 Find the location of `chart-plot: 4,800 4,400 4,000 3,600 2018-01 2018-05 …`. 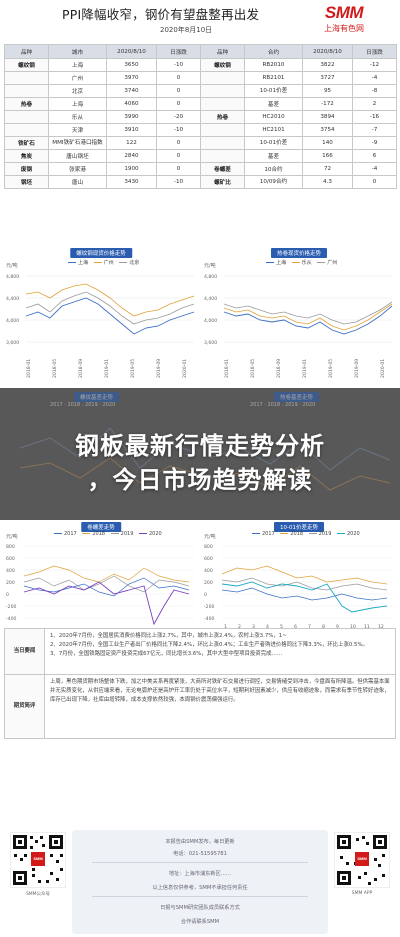

chart-plot: 4,800 4,400 4,000 3,600 2018-01 2018-05 … is located at coordinates (298, 326).